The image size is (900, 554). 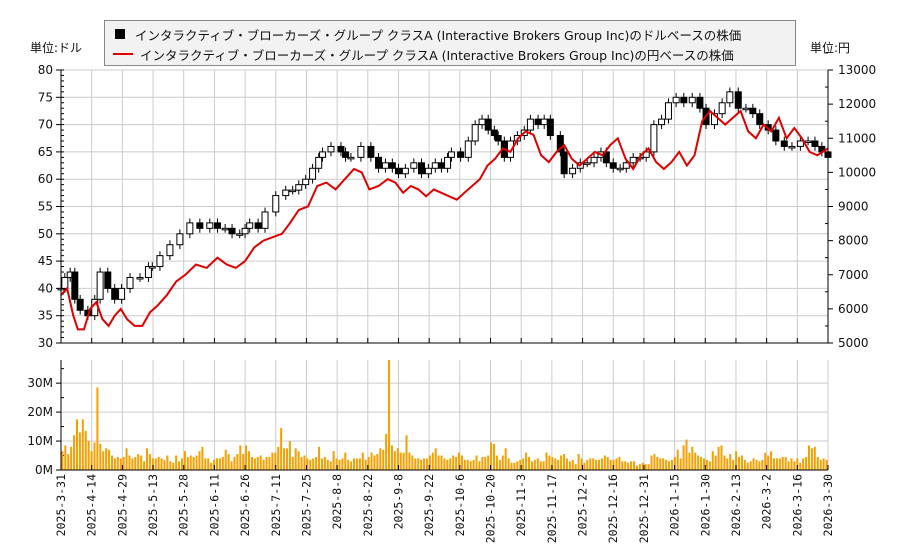 What do you see at coordinates (337, 501) in the screenshot?
I see `x-axis-date-label: 2025-8-8` at bounding box center [337, 501].